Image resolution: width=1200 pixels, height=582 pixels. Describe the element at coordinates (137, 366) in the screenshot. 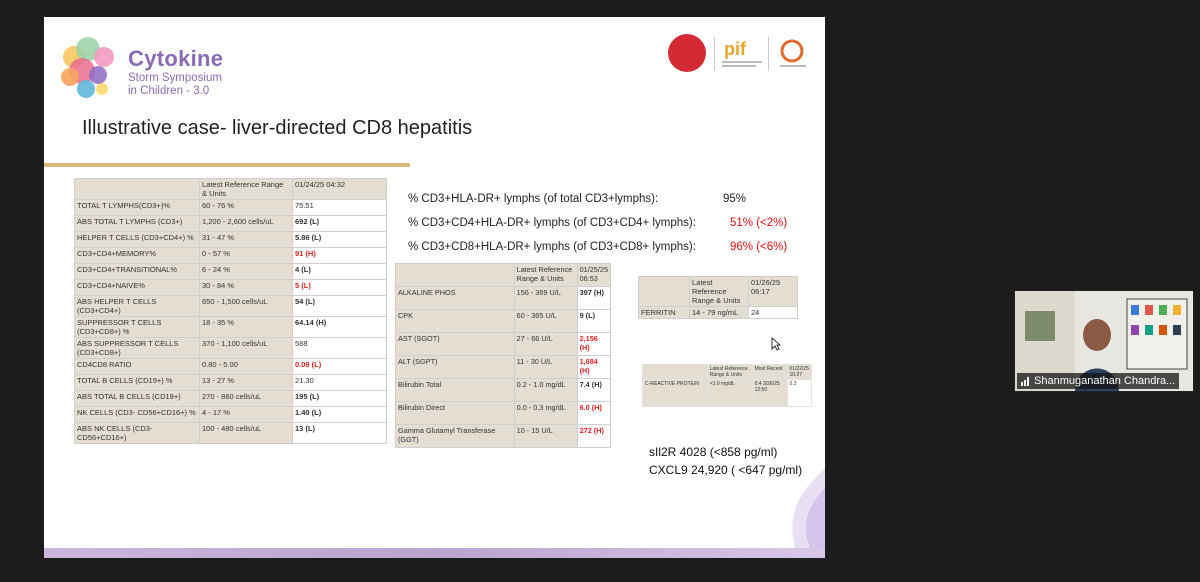

I see `test-name: CD4CD8 RATIO` at that location.